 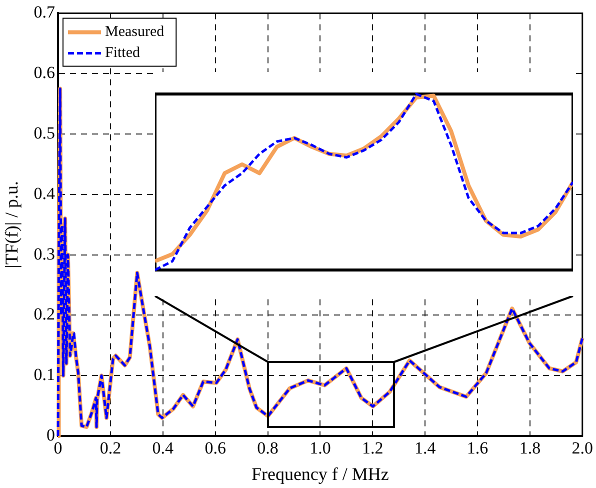 I want to click on y-tick-label: 0.7, so click(x=45, y=12).